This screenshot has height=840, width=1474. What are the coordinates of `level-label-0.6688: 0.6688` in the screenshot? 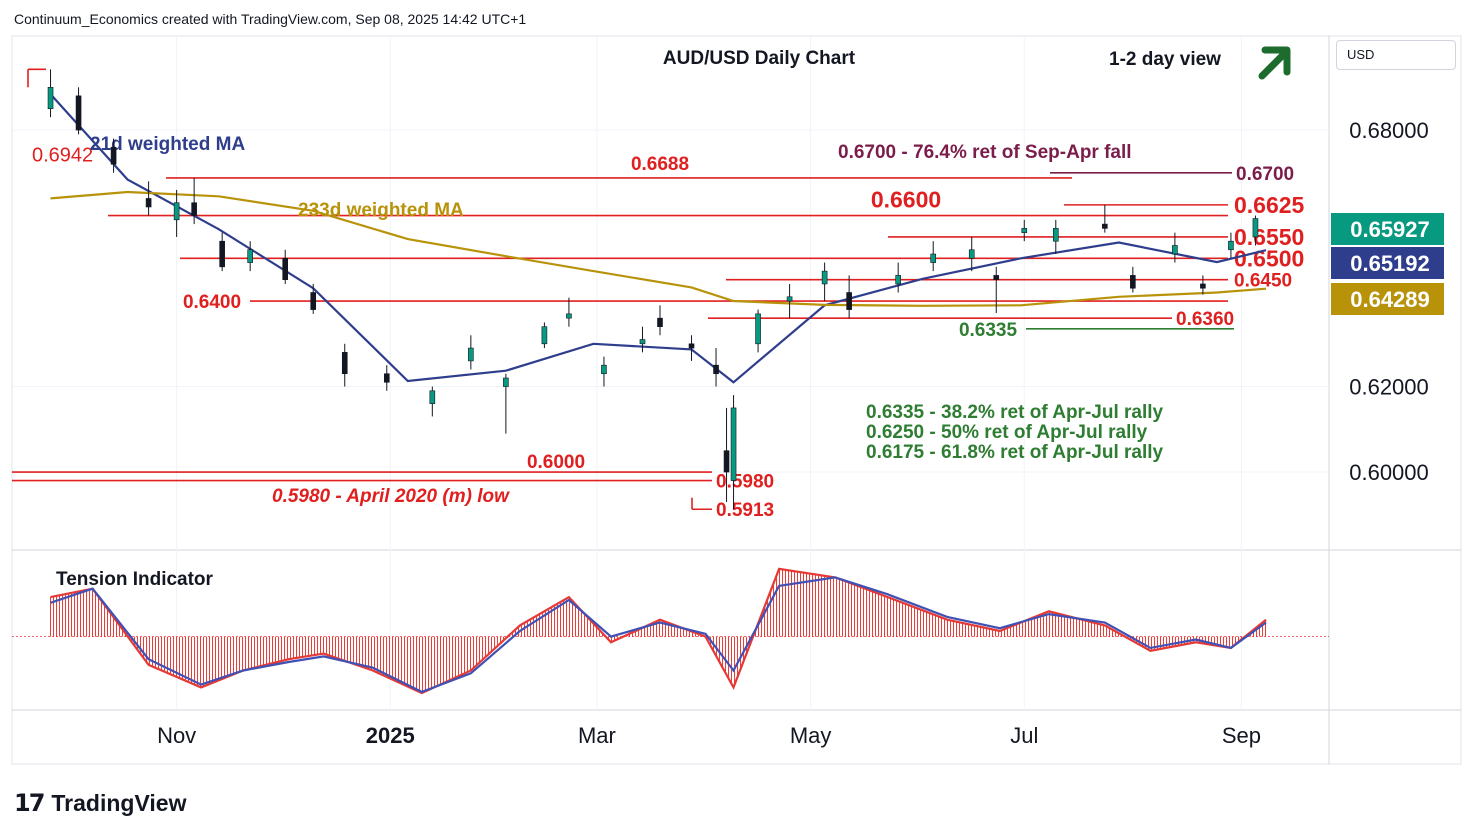 It's located at (660, 164).